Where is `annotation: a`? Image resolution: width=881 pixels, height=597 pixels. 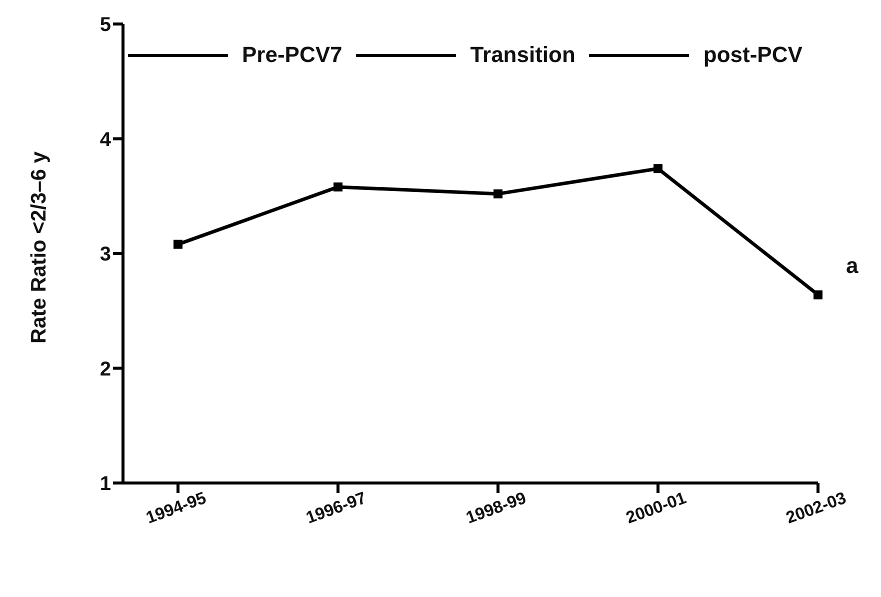 annotation: a is located at coordinates (852, 265).